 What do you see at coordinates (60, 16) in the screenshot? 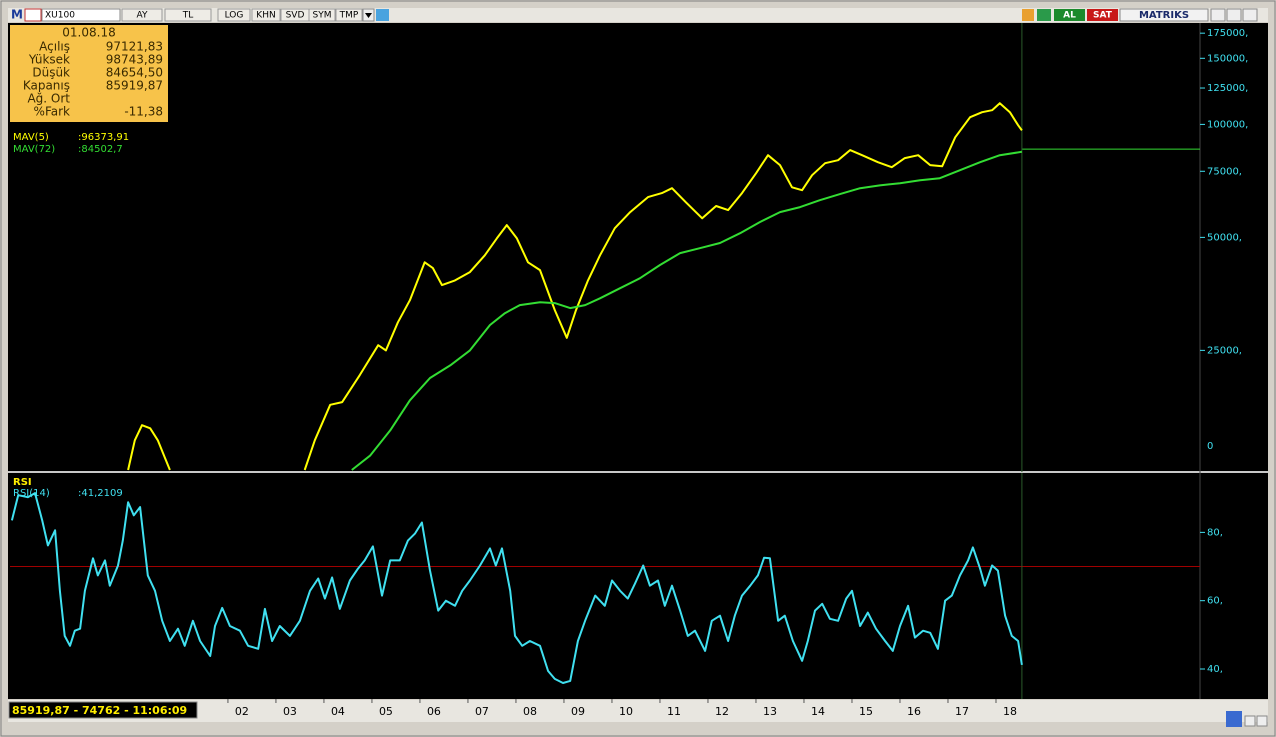
I see `symbol: XU100` at bounding box center [60, 16].